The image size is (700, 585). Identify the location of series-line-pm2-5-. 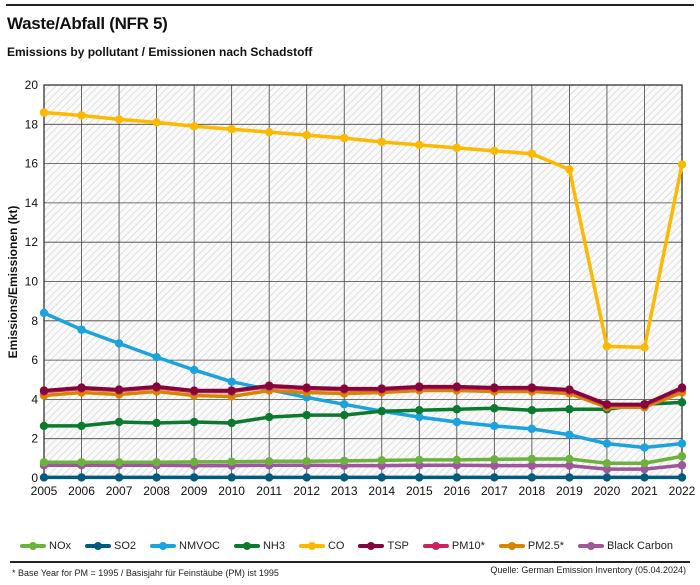
(363, 399).